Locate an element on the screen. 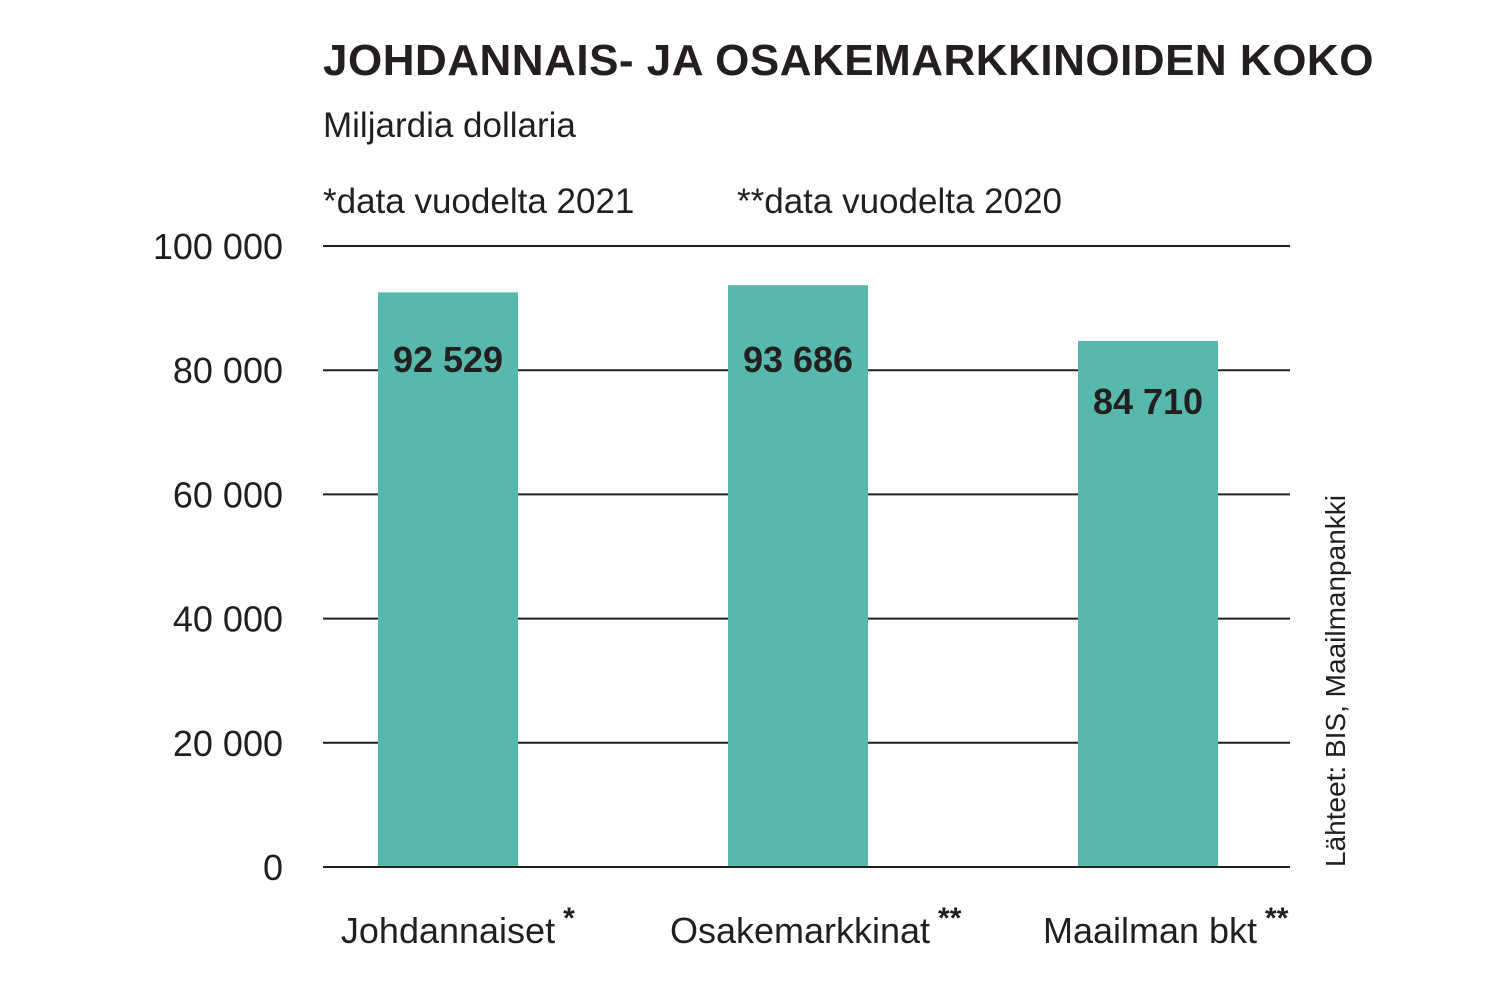 The height and width of the screenshot is (1000, 1500). y-tick-label: 0 is located at coordinates (273, 867).